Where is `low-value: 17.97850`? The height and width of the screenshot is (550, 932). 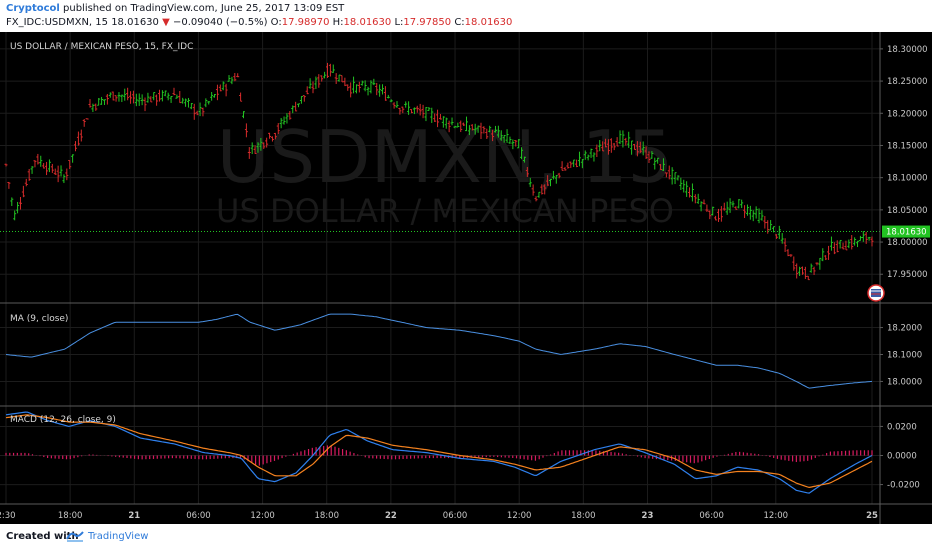
low-value: 17.97850 is located at coordinates (427, 22).